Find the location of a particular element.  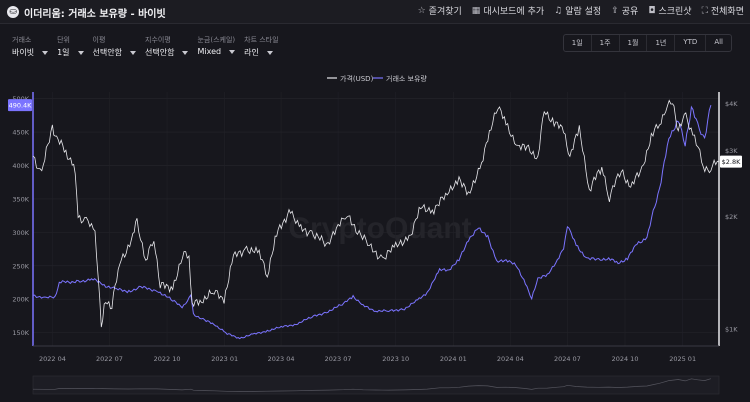

left-tick-label: 200K is located at coordinates (20, 300).